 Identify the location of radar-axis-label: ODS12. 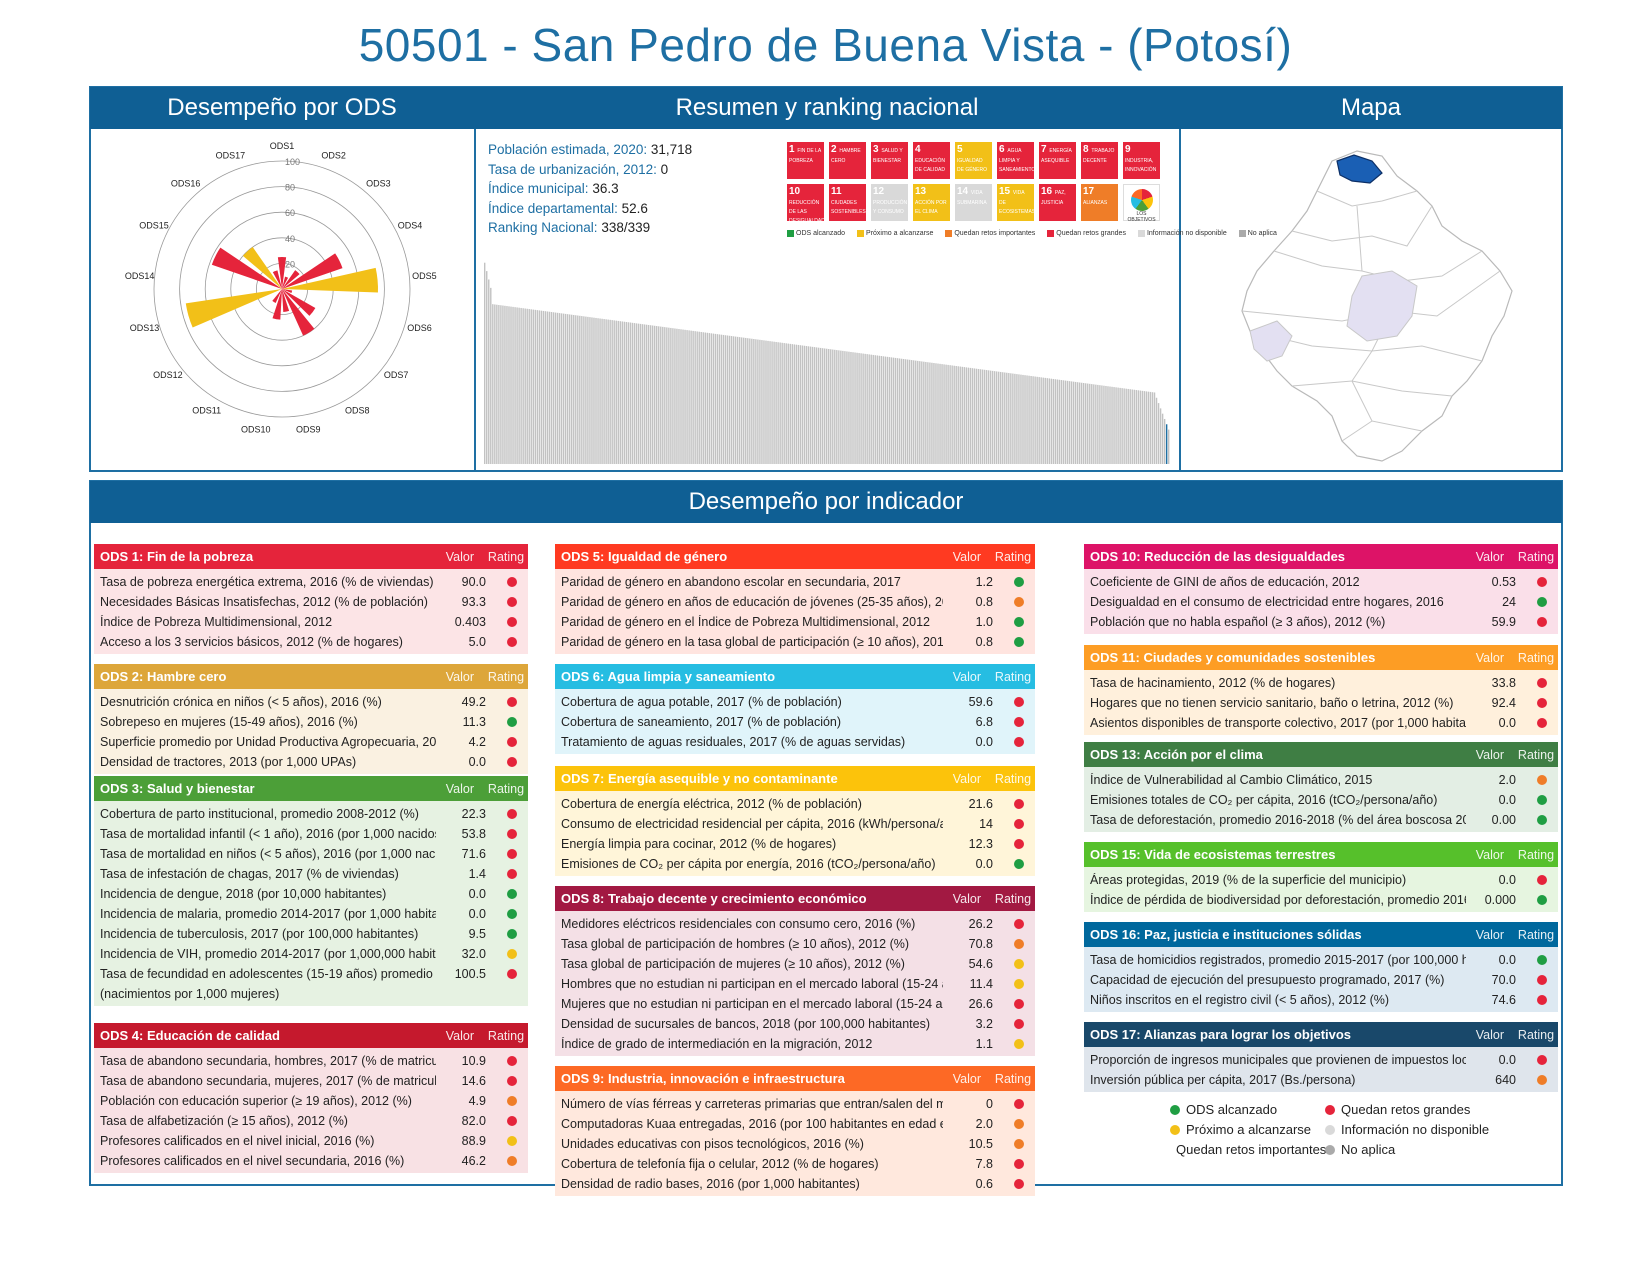
(168, 375).